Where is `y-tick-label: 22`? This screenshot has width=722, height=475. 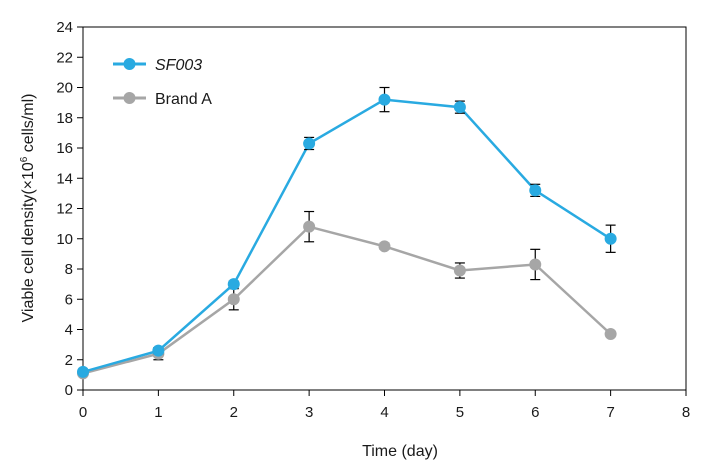
y-tick-label: 22 is located at coordinates (64, 57).